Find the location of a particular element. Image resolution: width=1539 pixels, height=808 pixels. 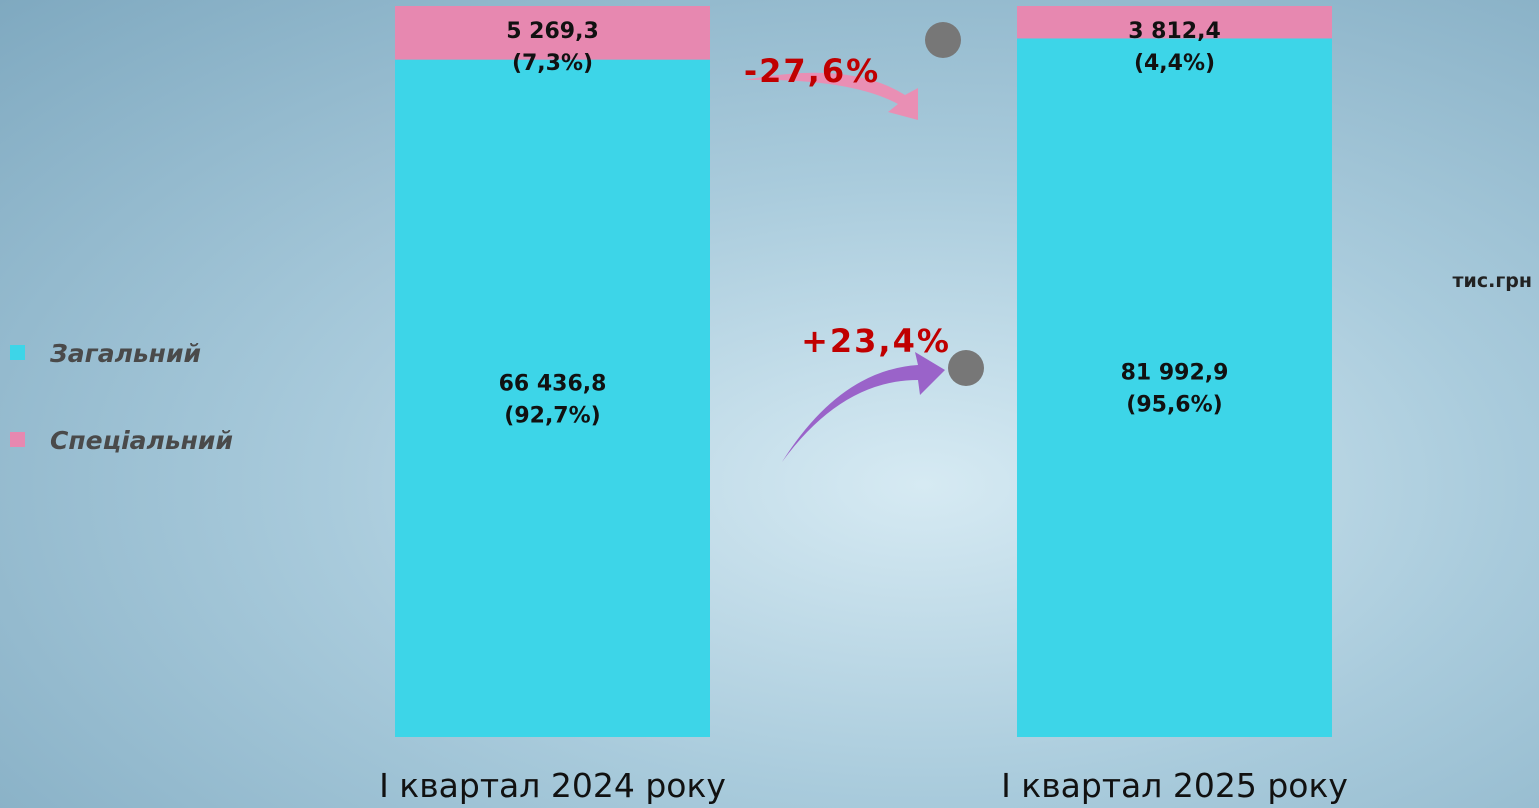

x-tick-label: І квартал 2025 року is located at coordinates (1174, 785).